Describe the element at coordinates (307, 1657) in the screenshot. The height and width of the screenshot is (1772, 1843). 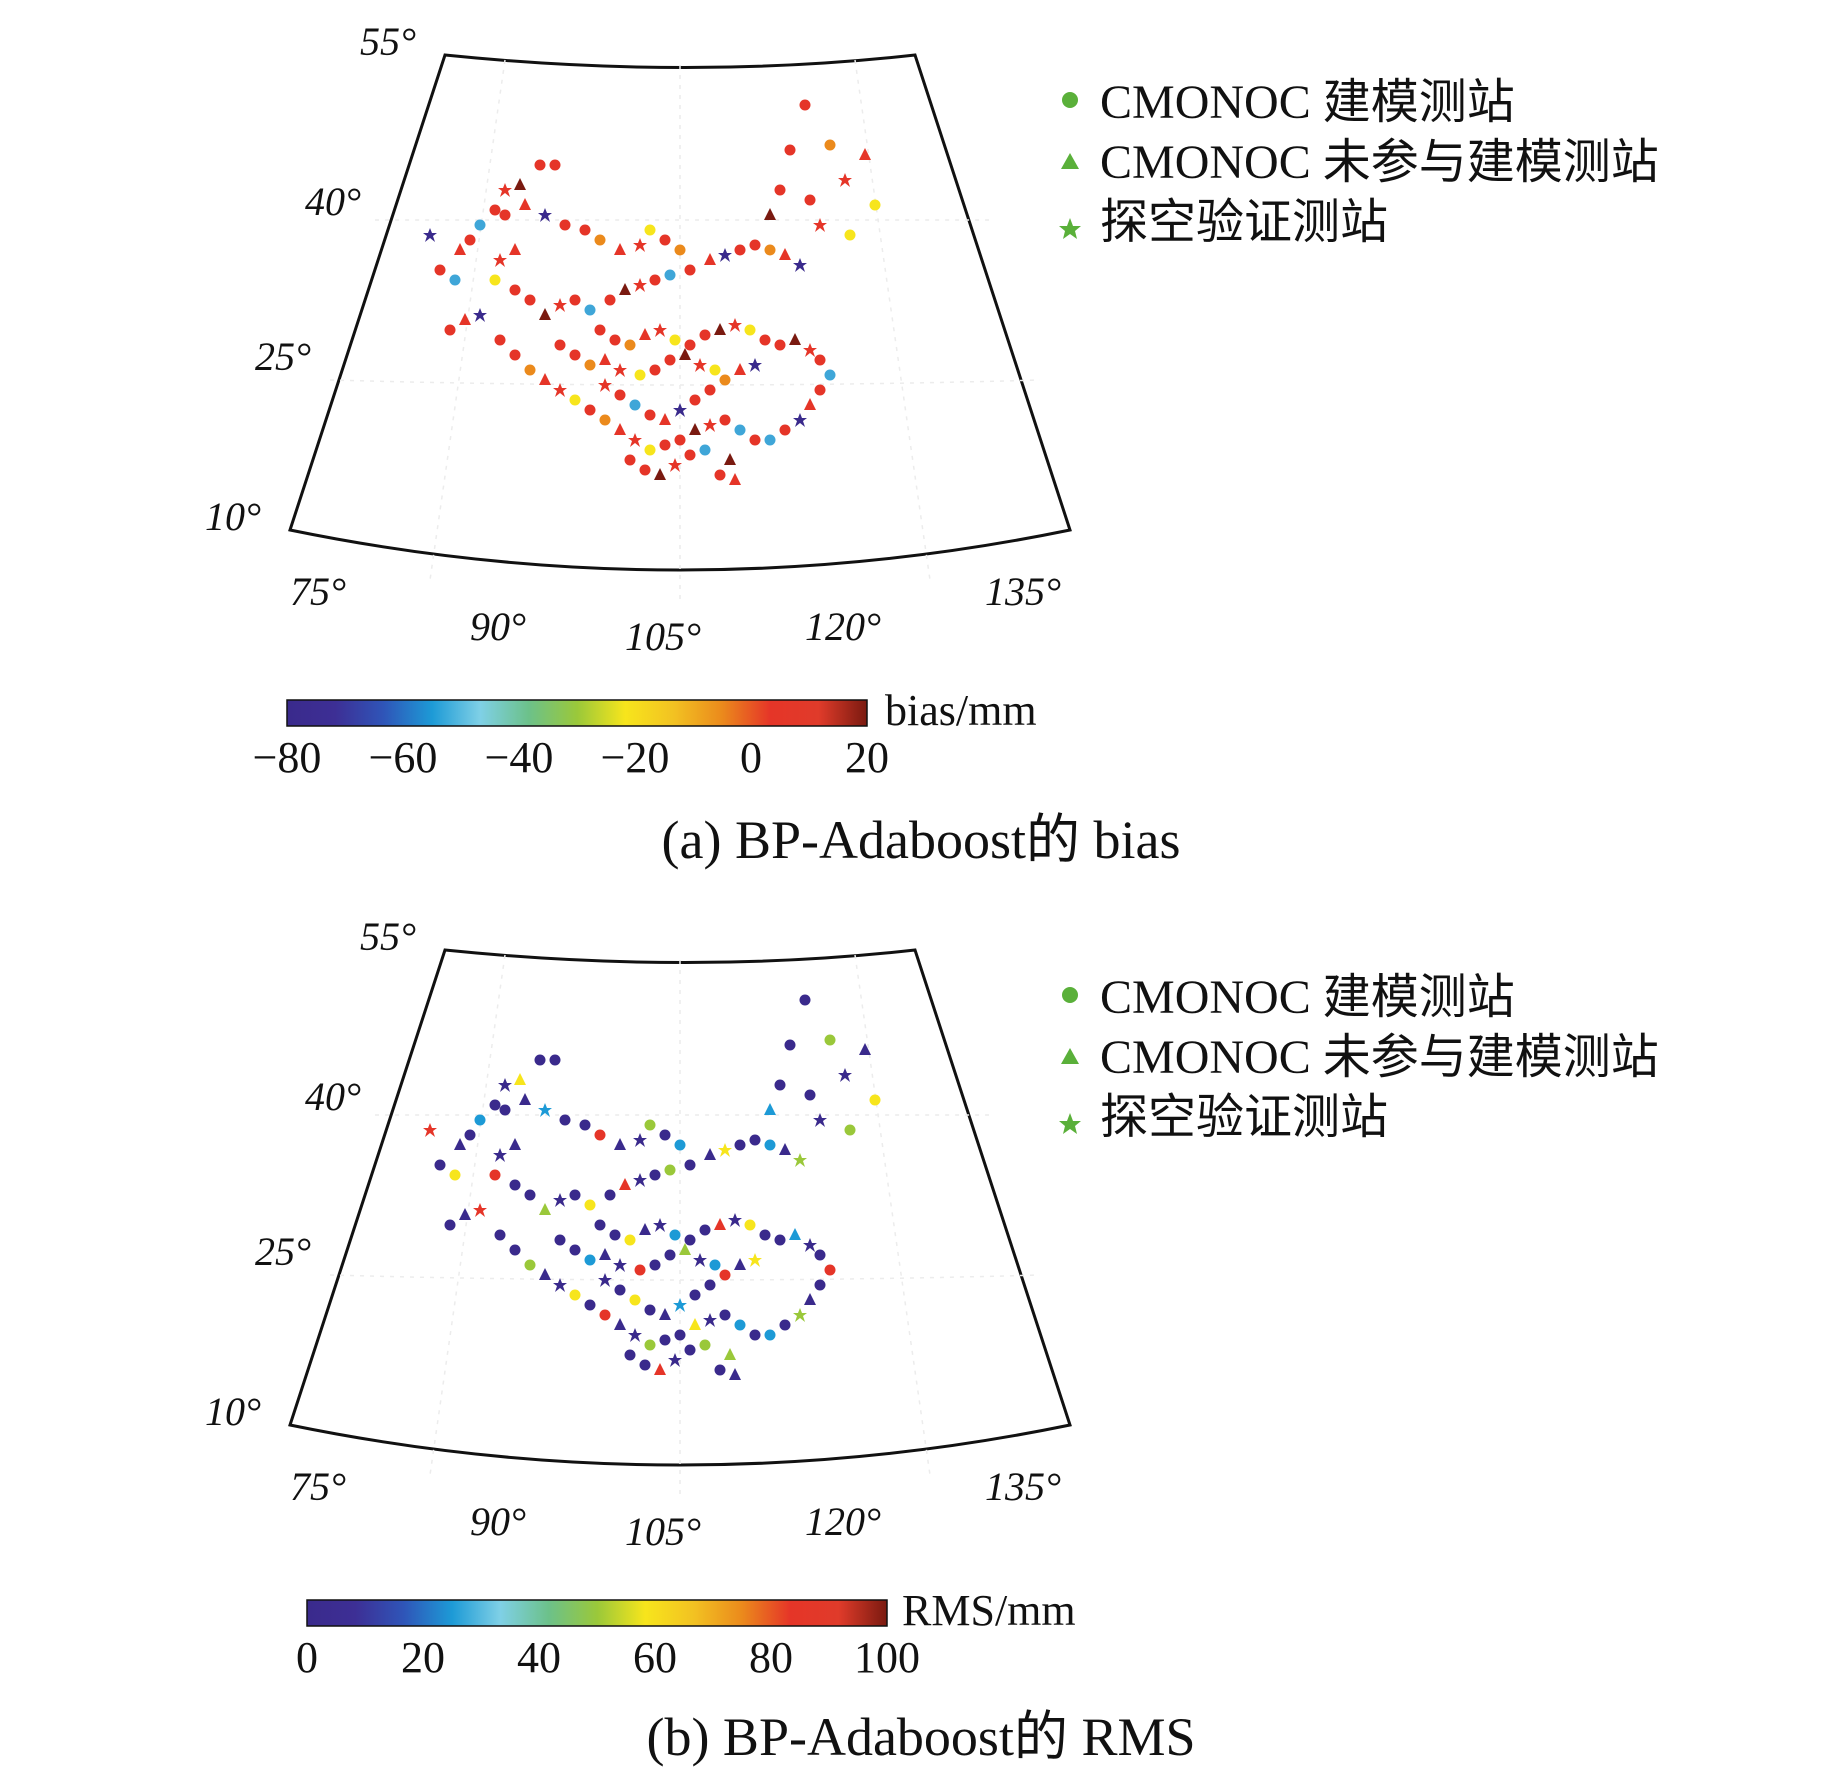
I see `colorbar-tick: 0` at that location.